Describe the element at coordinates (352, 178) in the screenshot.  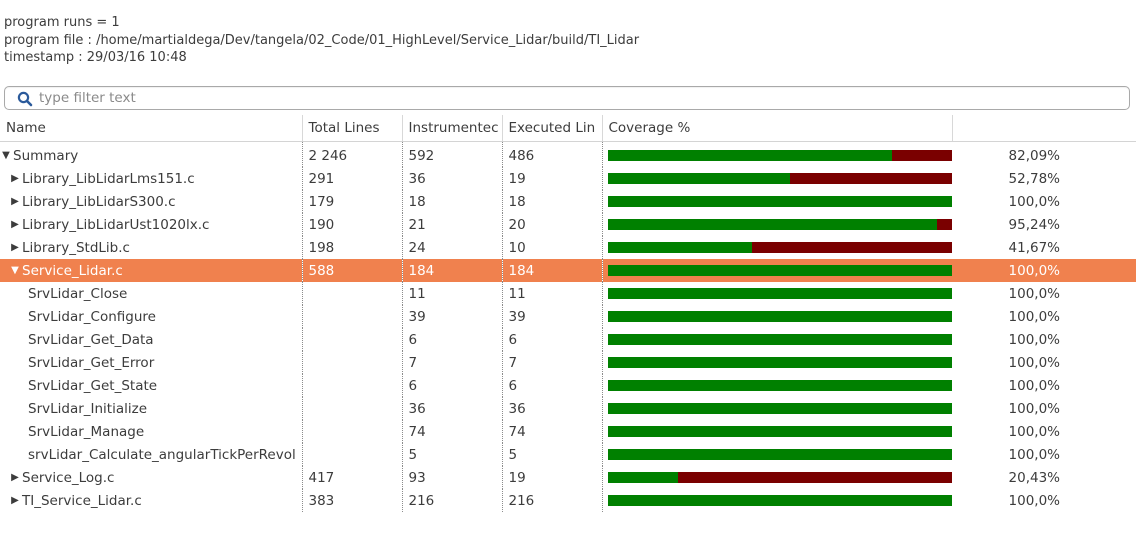
I see `total-lines-cell: 291` at that location.